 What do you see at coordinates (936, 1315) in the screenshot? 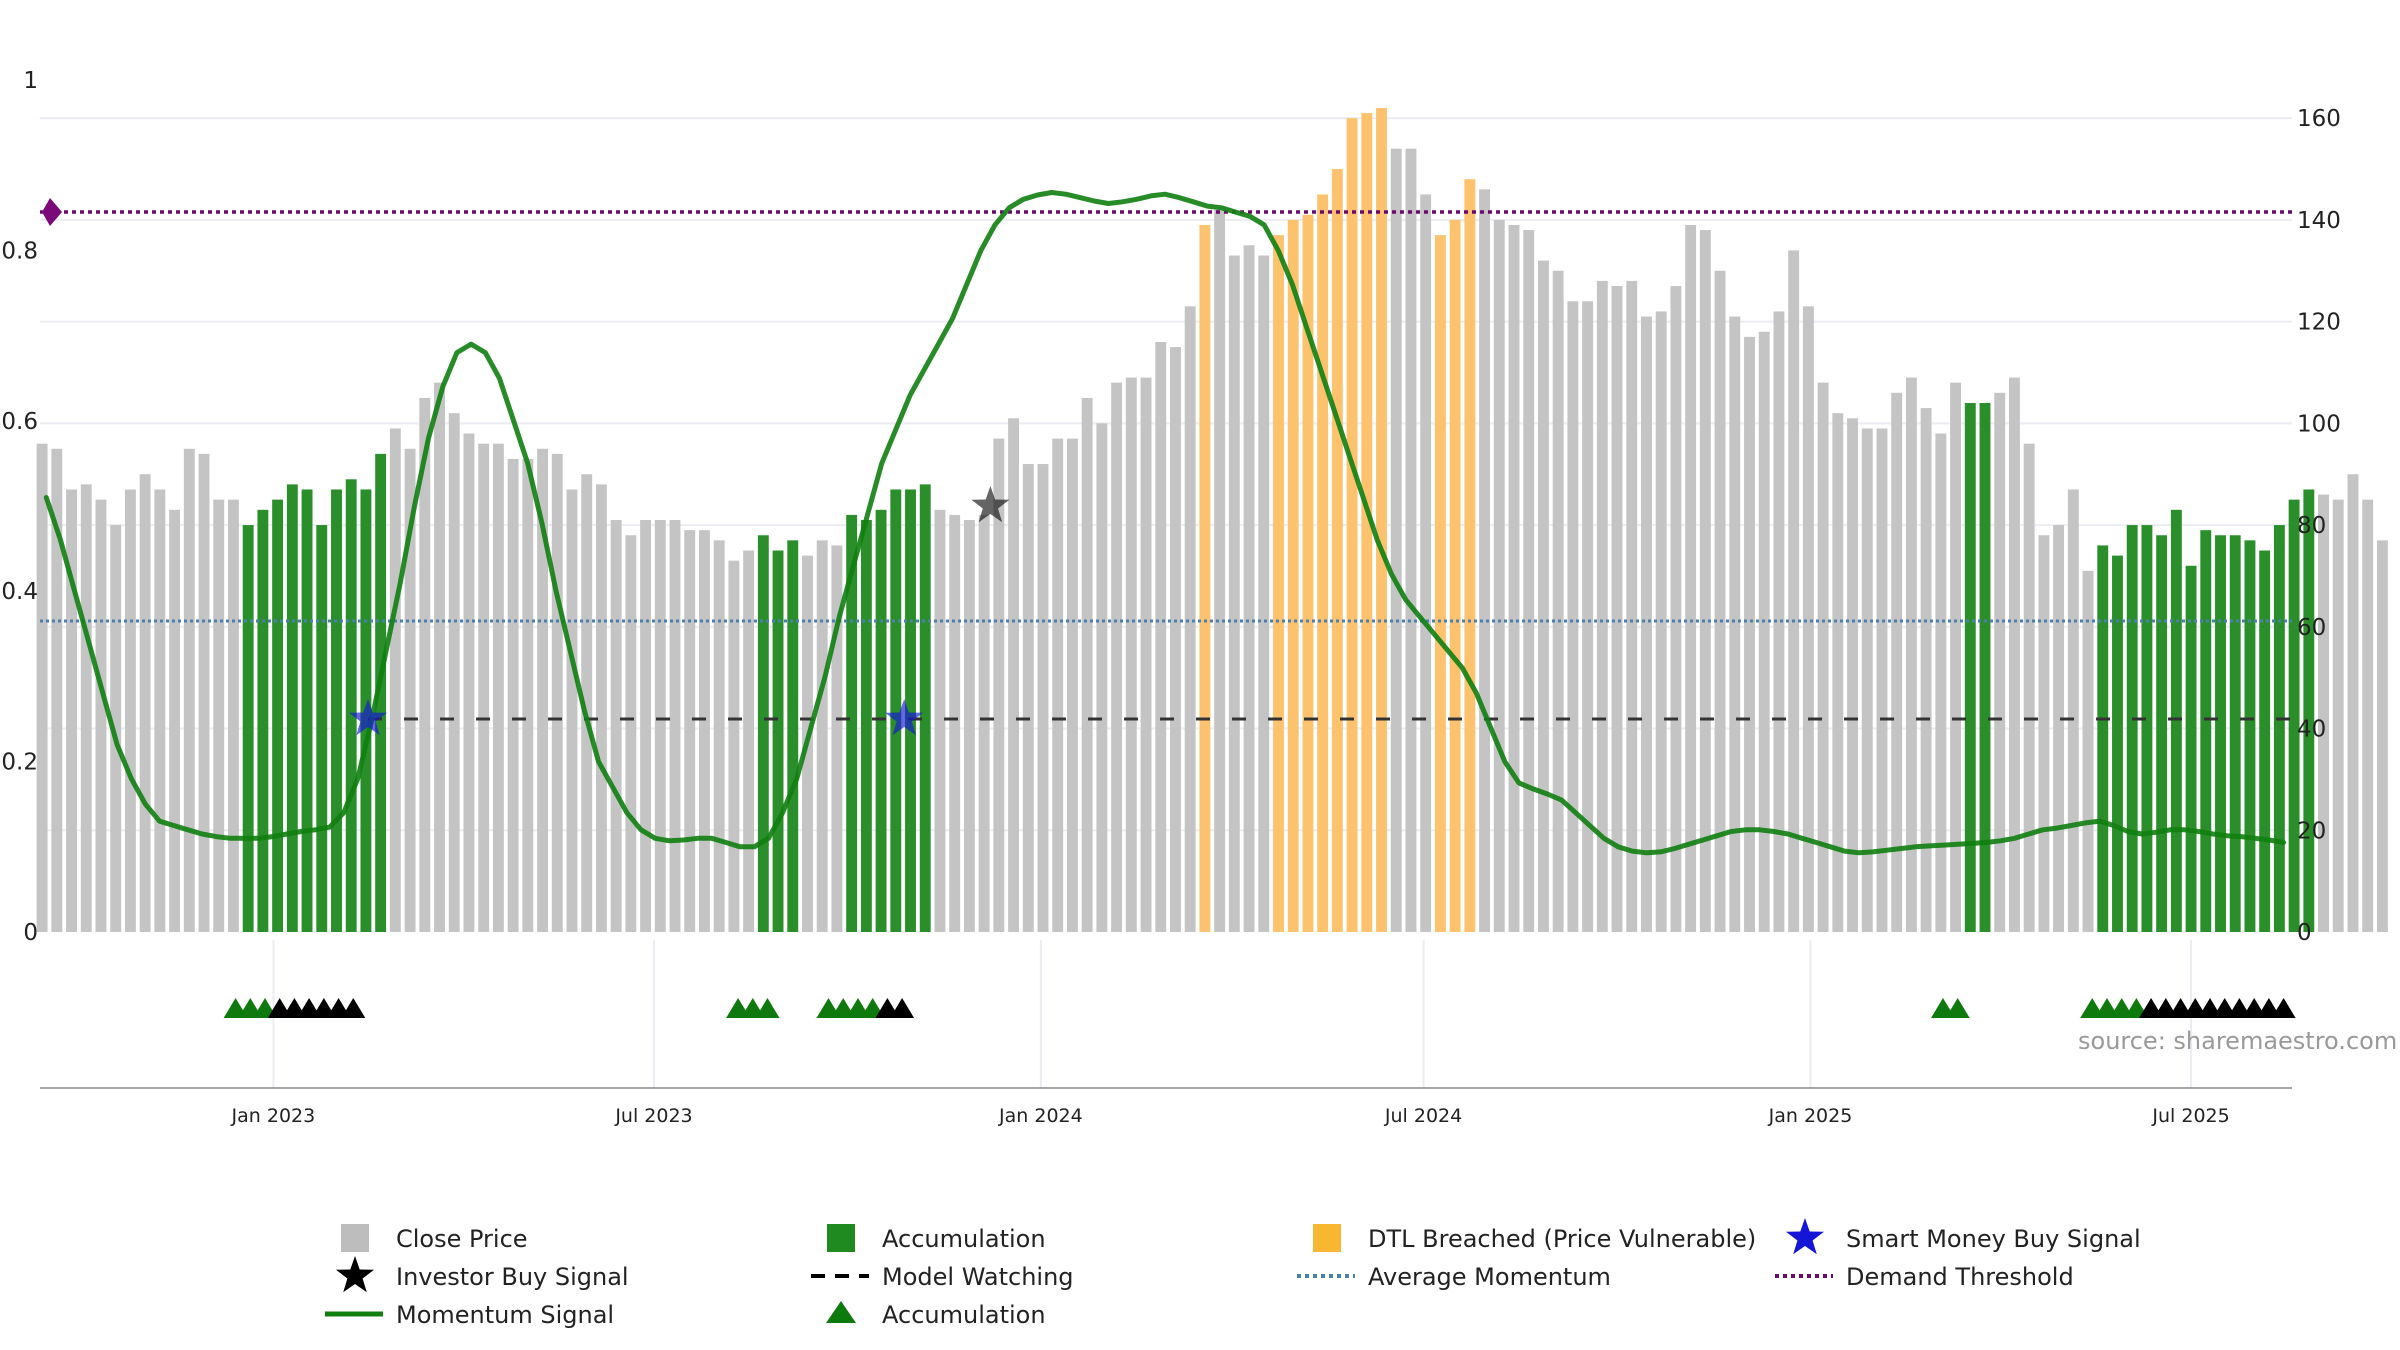
I see `legend-item-accum_marker: Accumulation` at bounding box center [936, 1315].